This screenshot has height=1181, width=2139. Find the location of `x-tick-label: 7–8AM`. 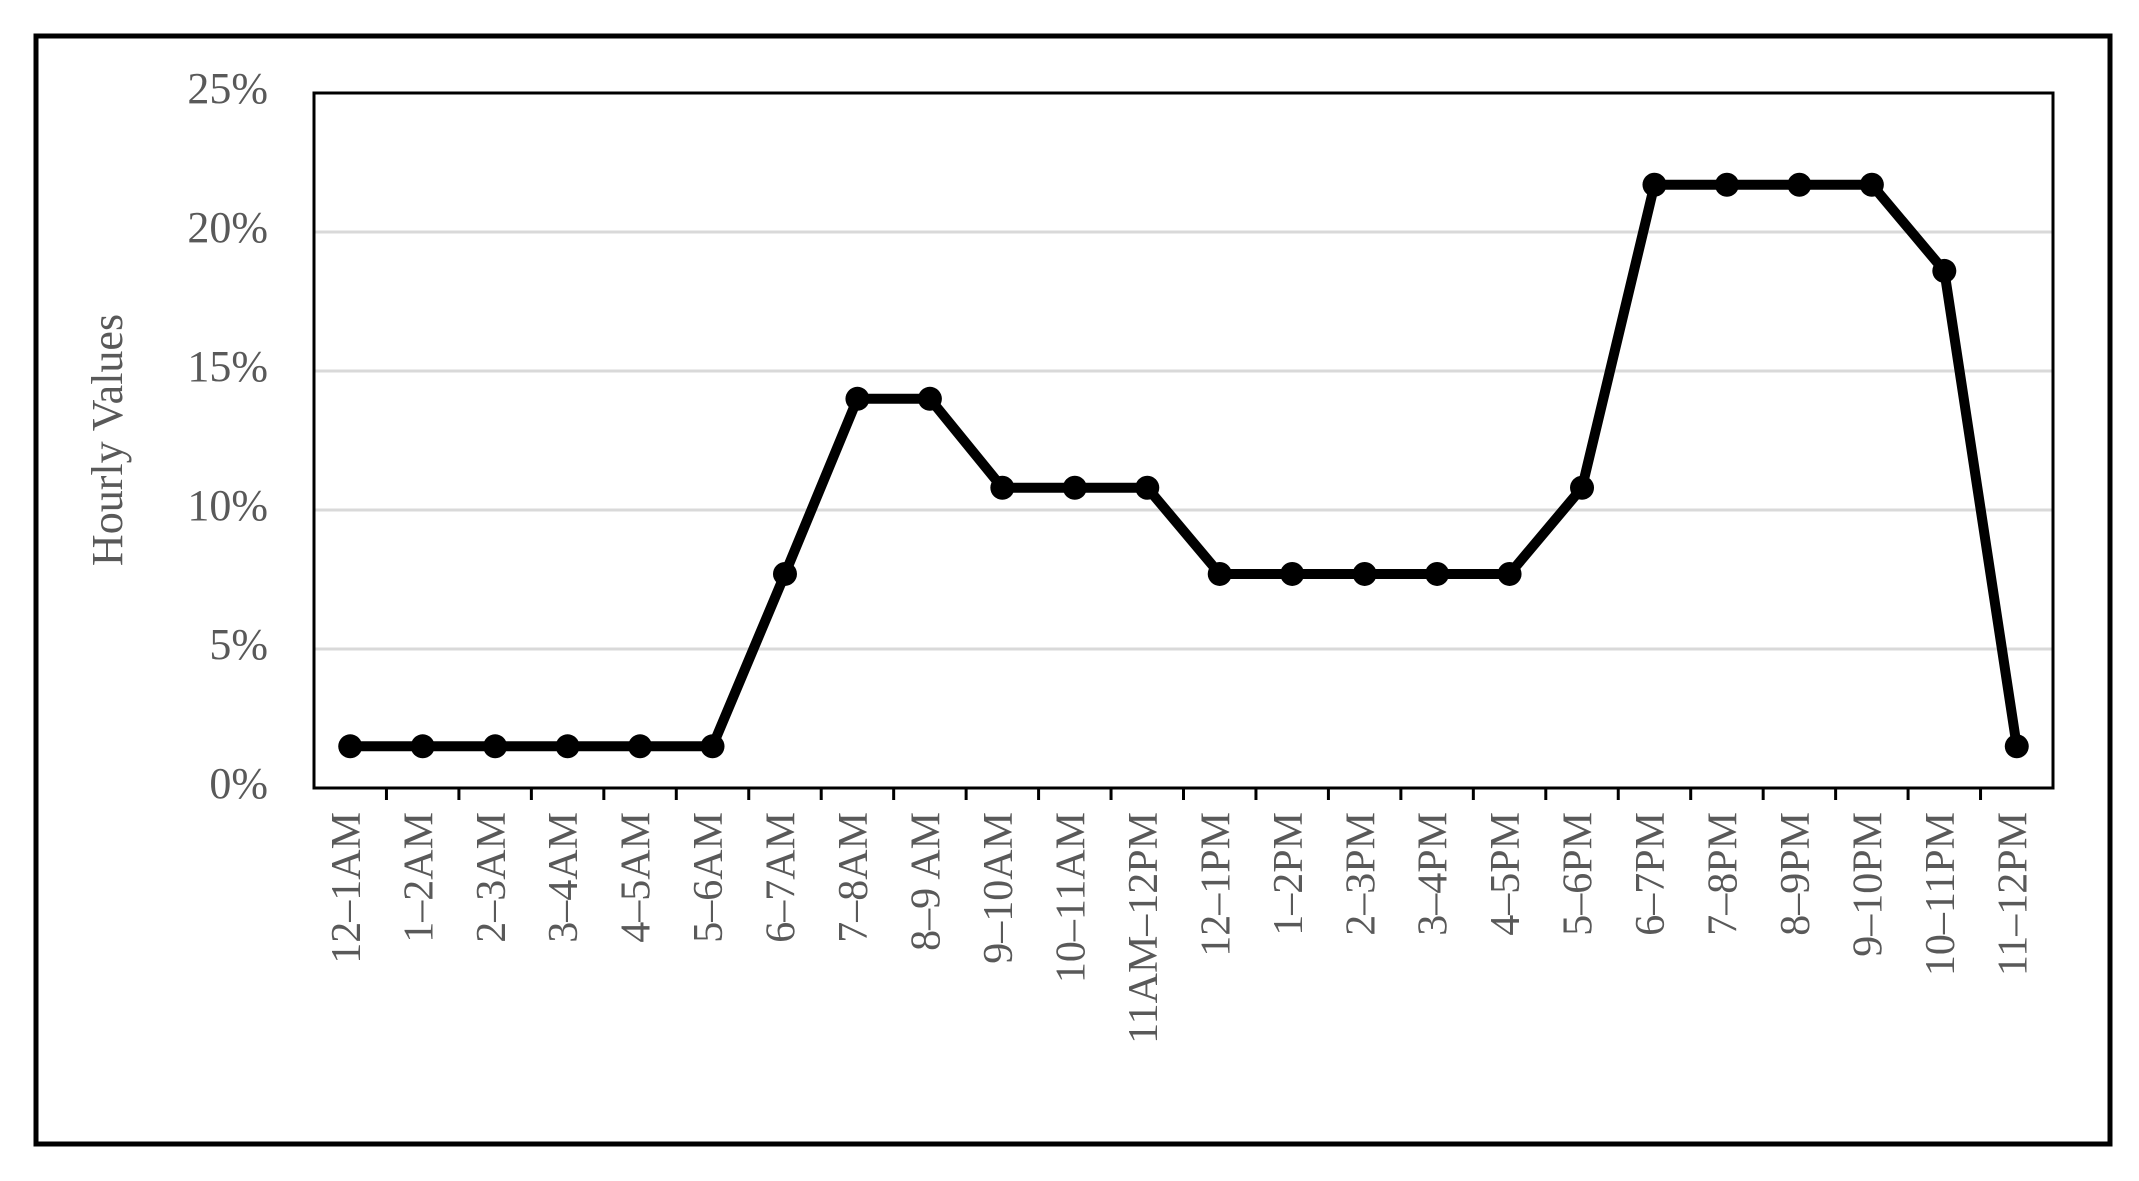

x-tick-label: 7–8AM is located at coordinates (854, 877).